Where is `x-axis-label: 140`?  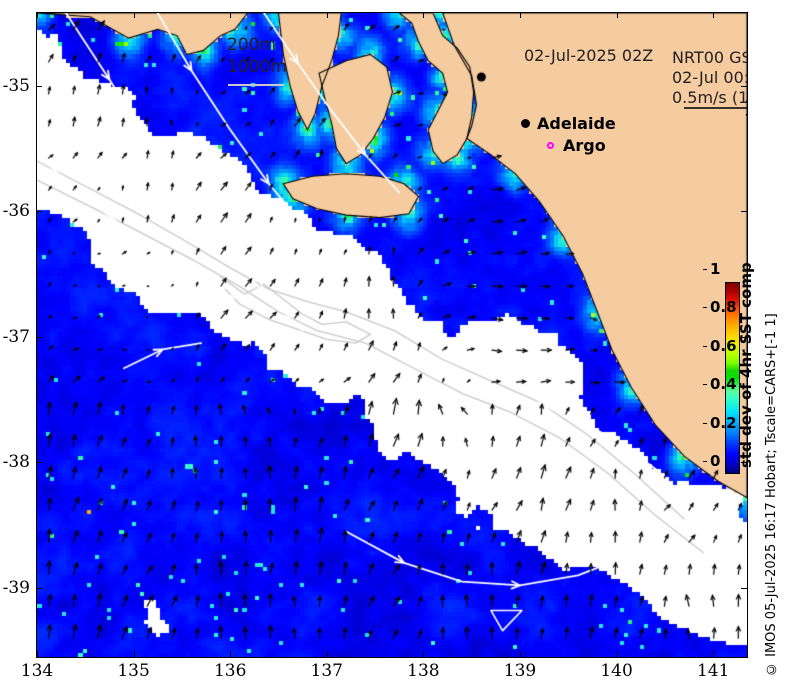 x-axis-label: 140 is located at coordinates (616, 671).